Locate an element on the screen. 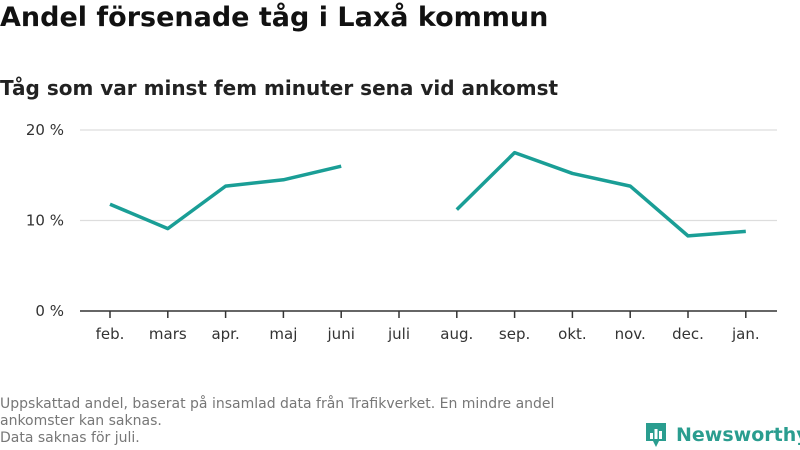  bar-chart-pin-icon is located at coordinates (656, 435).